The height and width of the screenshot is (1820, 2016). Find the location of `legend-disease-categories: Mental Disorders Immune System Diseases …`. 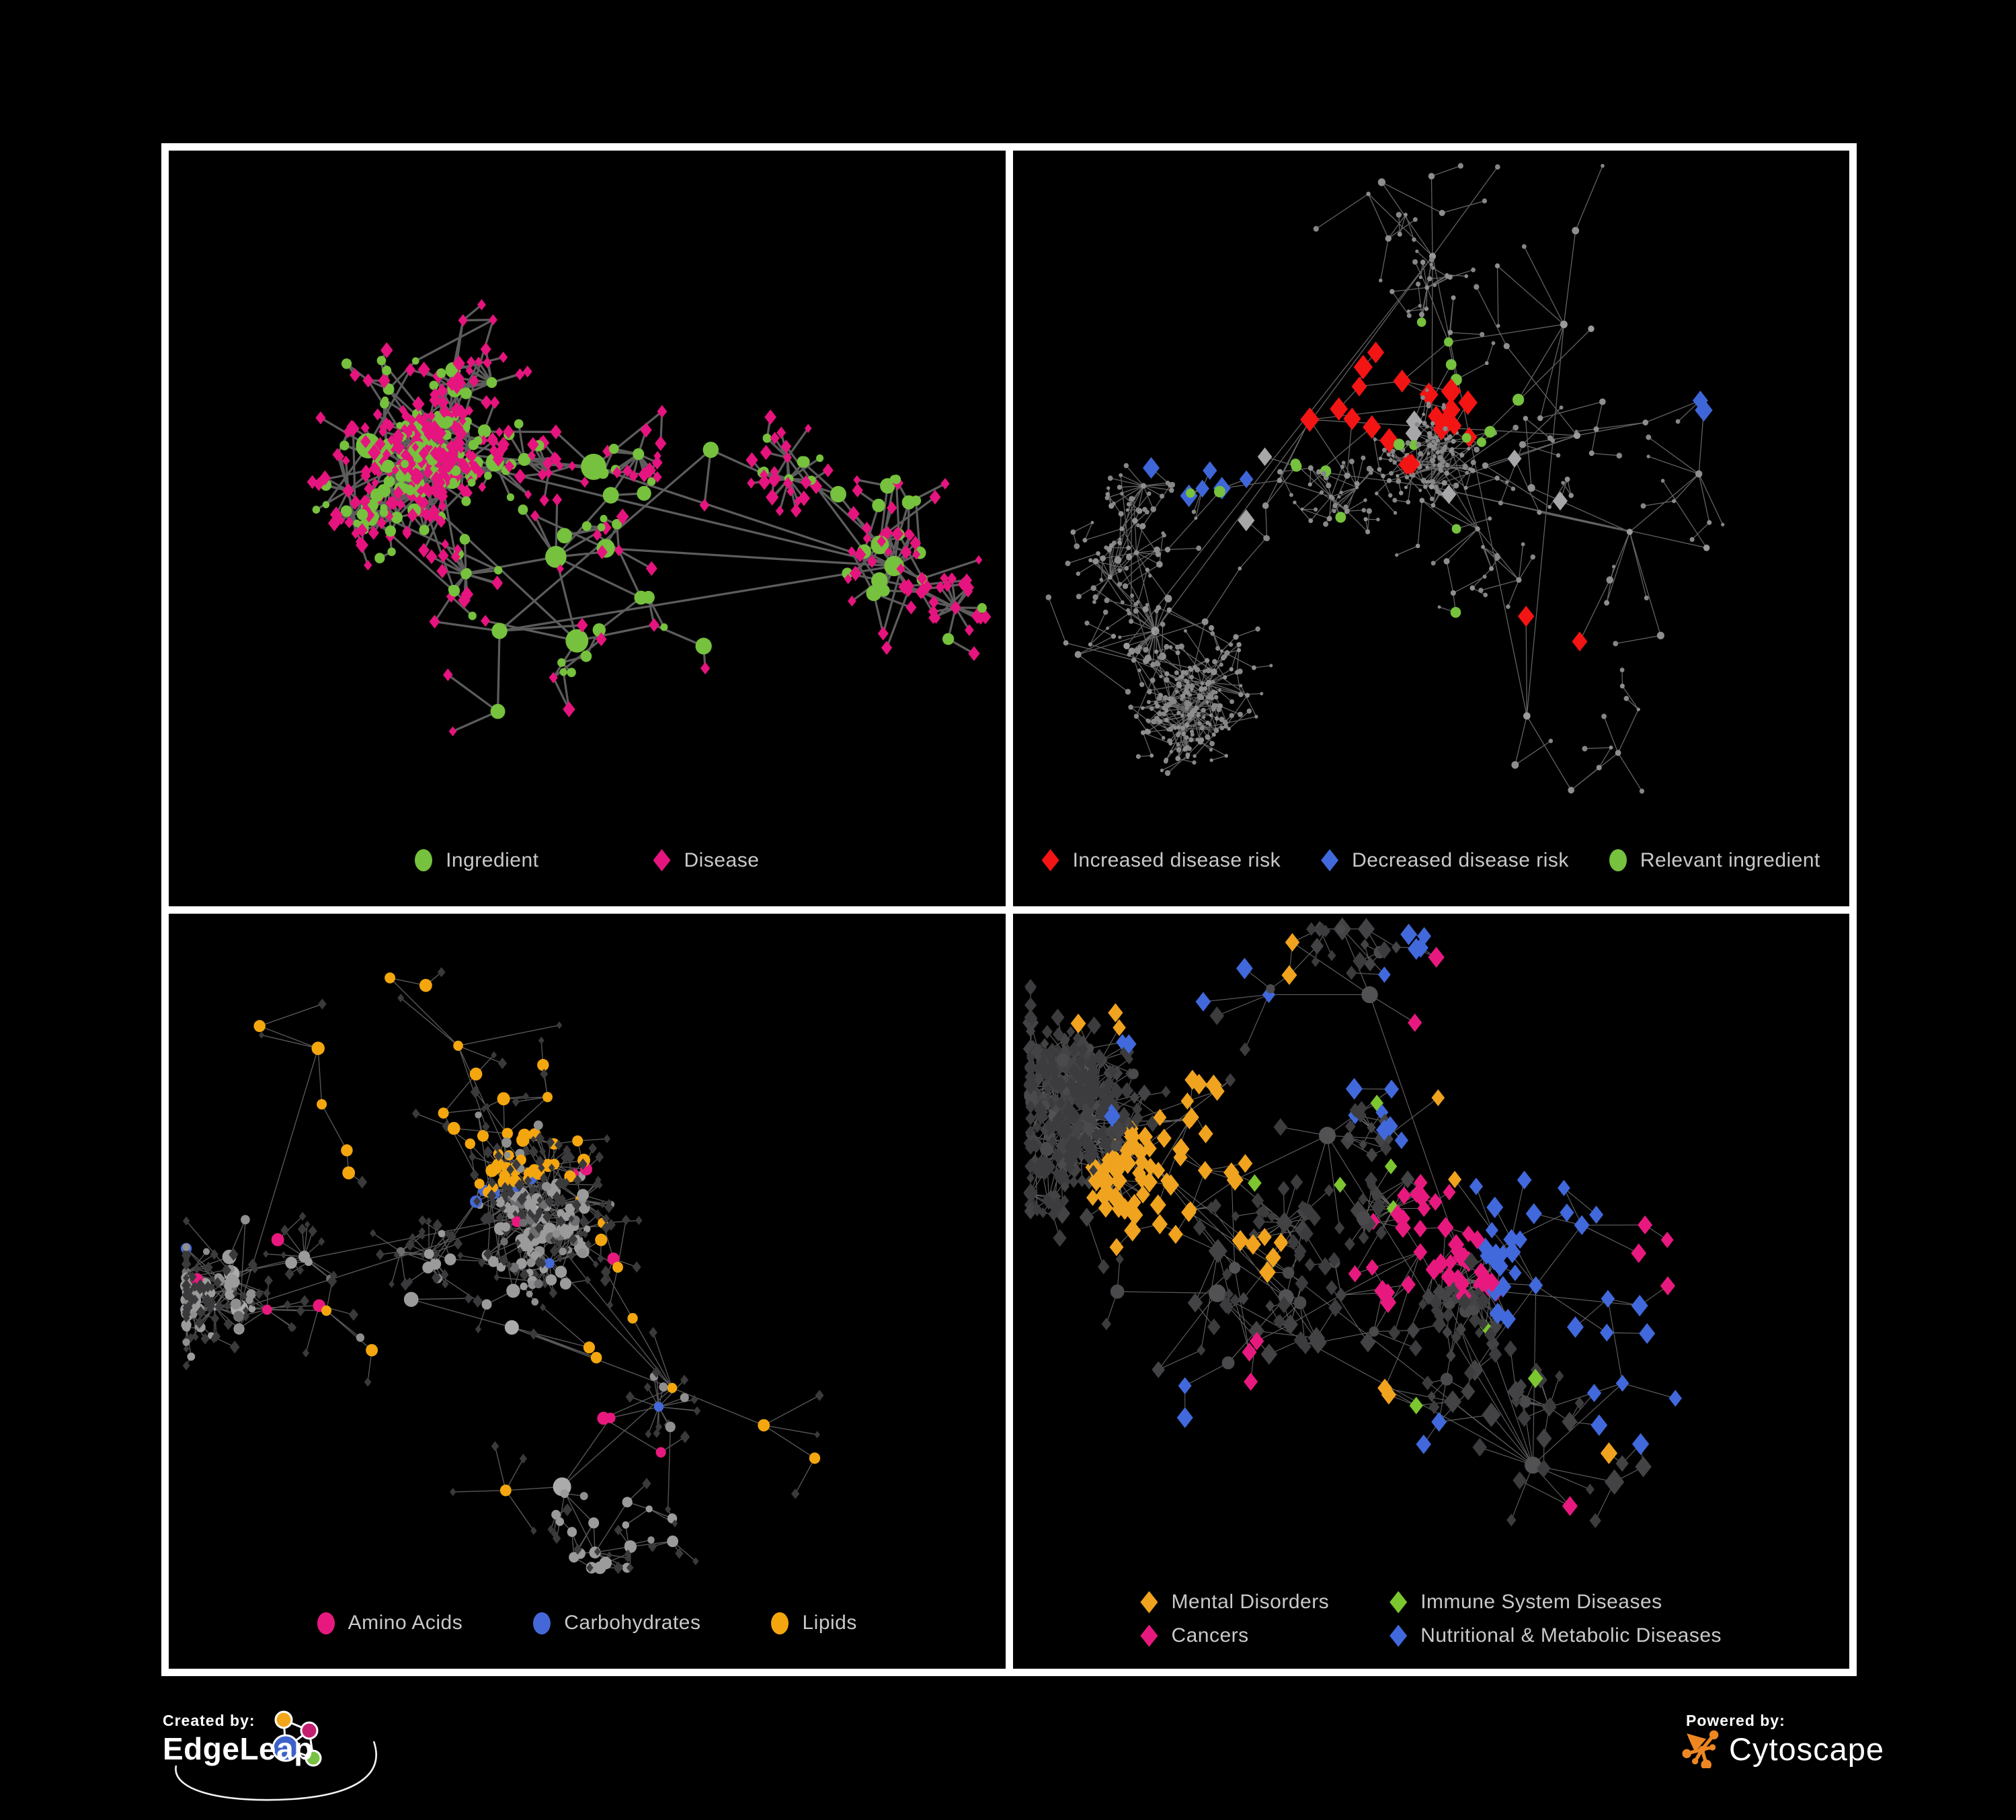

legend-disease-categories: Mental Disorders Immune System Diseases … is located at coordinates (1431, 1619).